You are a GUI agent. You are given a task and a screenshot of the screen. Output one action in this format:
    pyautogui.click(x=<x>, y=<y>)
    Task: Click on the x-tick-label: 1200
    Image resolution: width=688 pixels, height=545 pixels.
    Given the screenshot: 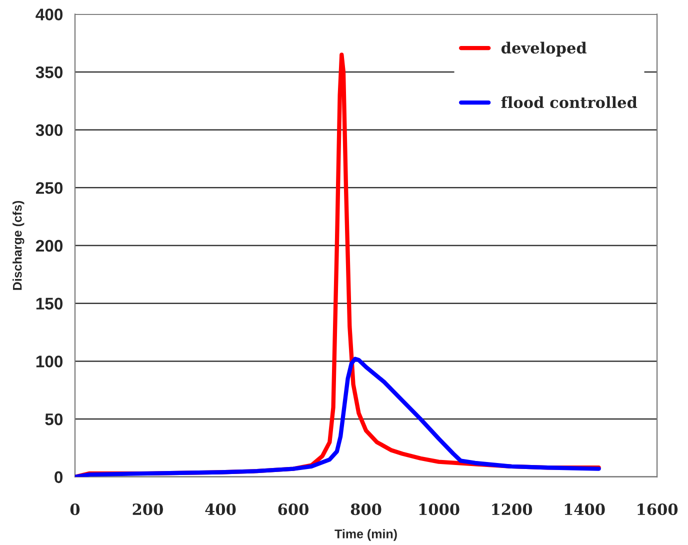 What is the action you would take?
    pyautogui.click(x=512, y=510)
    